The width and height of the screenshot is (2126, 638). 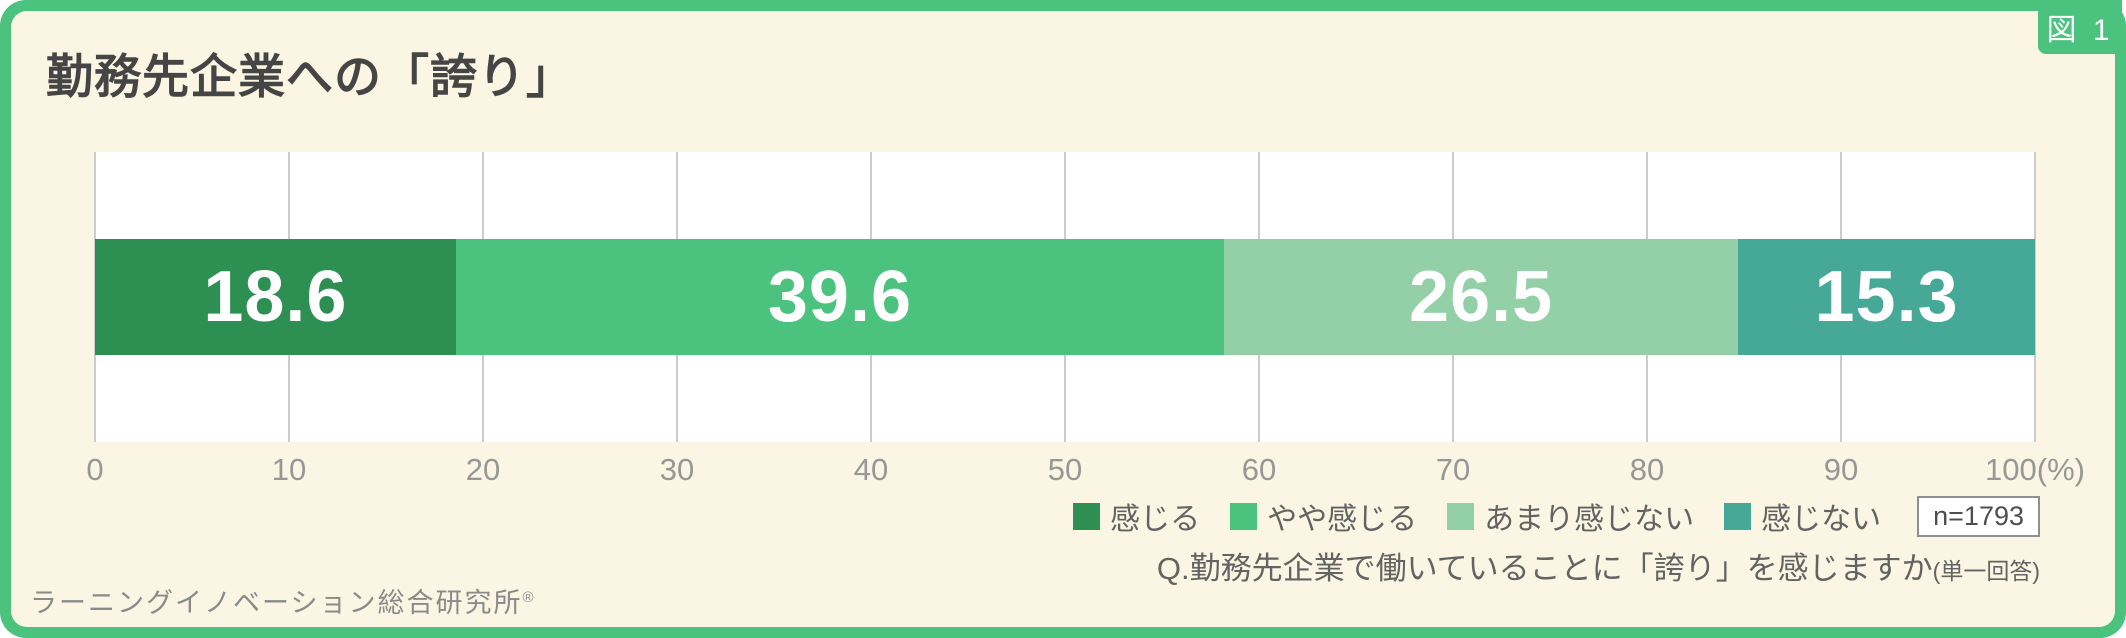 I want to click on bar-value-label: 15.3, so click(x=1886, y=297).